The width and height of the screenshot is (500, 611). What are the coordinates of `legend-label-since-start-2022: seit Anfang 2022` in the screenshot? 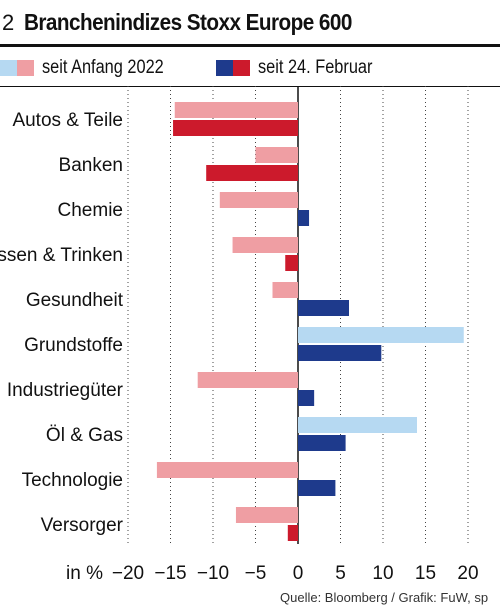 It's located at (103, 67).